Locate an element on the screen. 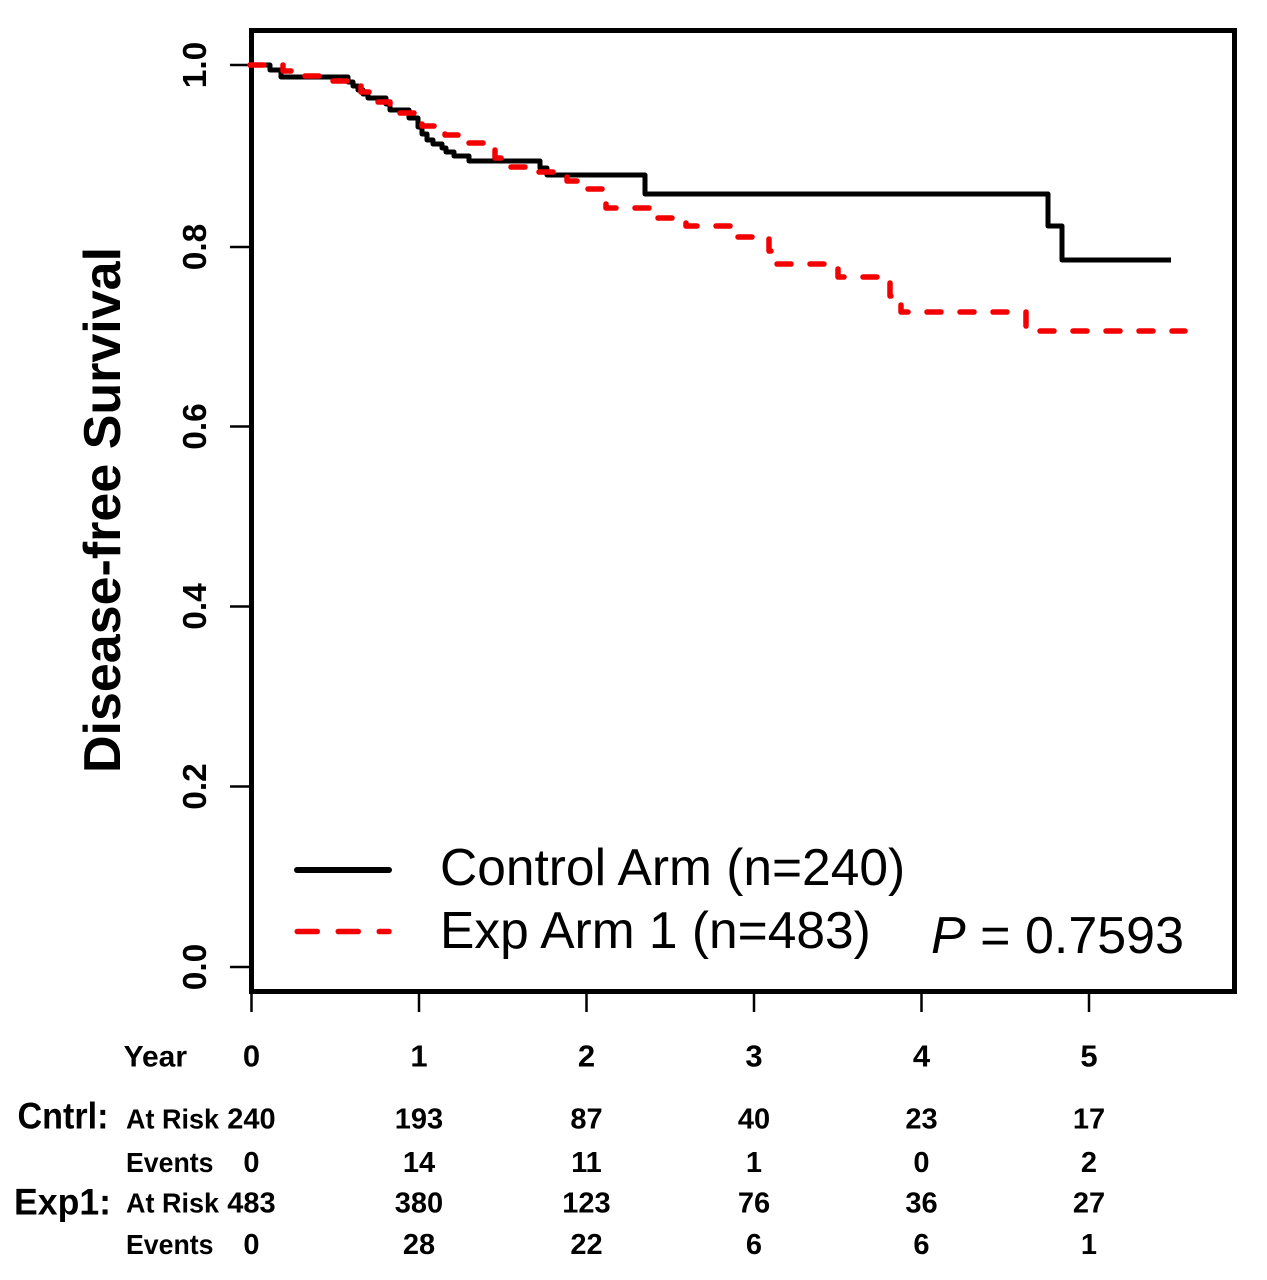 This screenshot has height=1280, width=1267. svg-text: 0.8 is located at coordinates (195, 247).